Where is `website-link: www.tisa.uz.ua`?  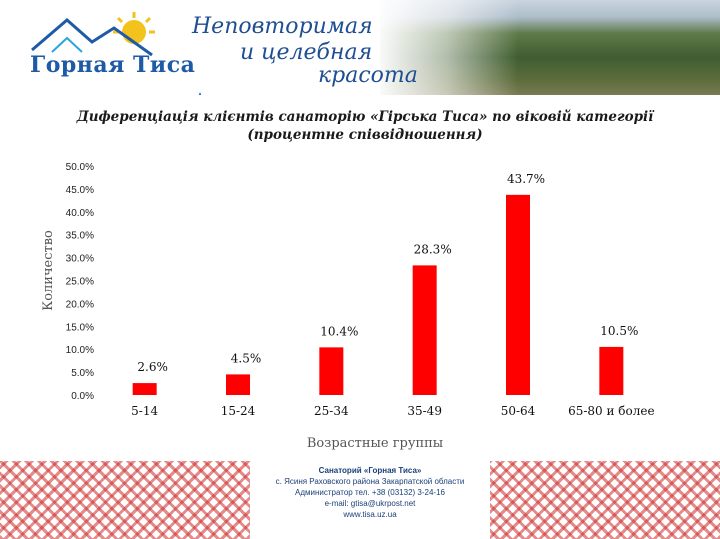 website-link: www.tisa.uz.ua is located at coordinates (370, 514).